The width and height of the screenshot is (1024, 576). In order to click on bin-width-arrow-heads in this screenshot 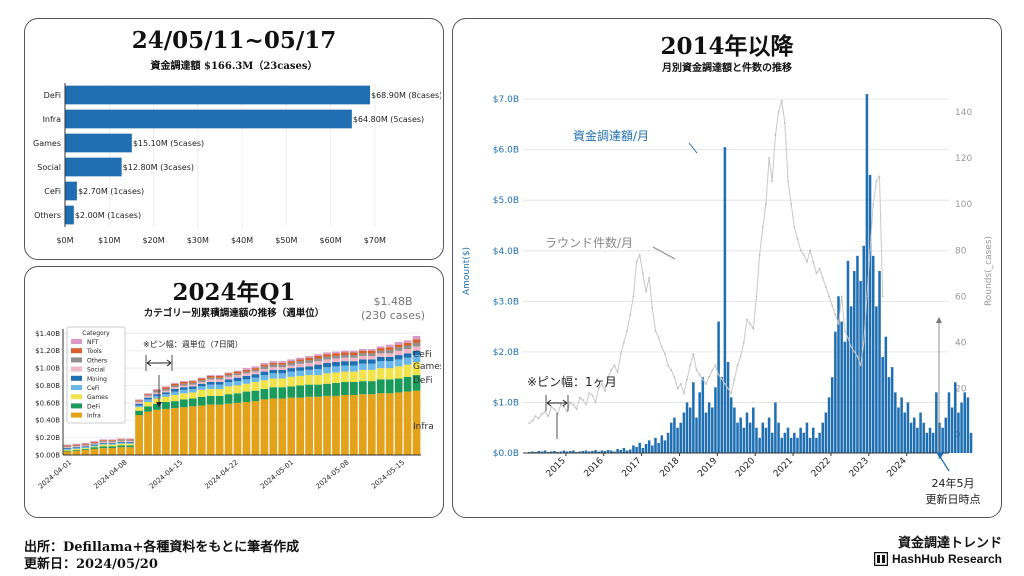, I will do `click(159, 363)`.